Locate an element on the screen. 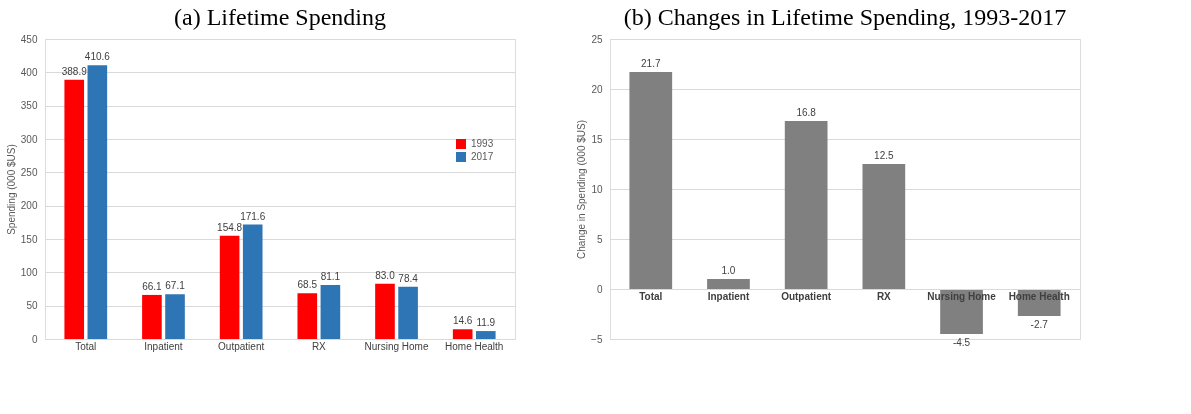 This screenshot has height=414, width=1191. data-label: -2.7 is located at coordinates (1039, 324).